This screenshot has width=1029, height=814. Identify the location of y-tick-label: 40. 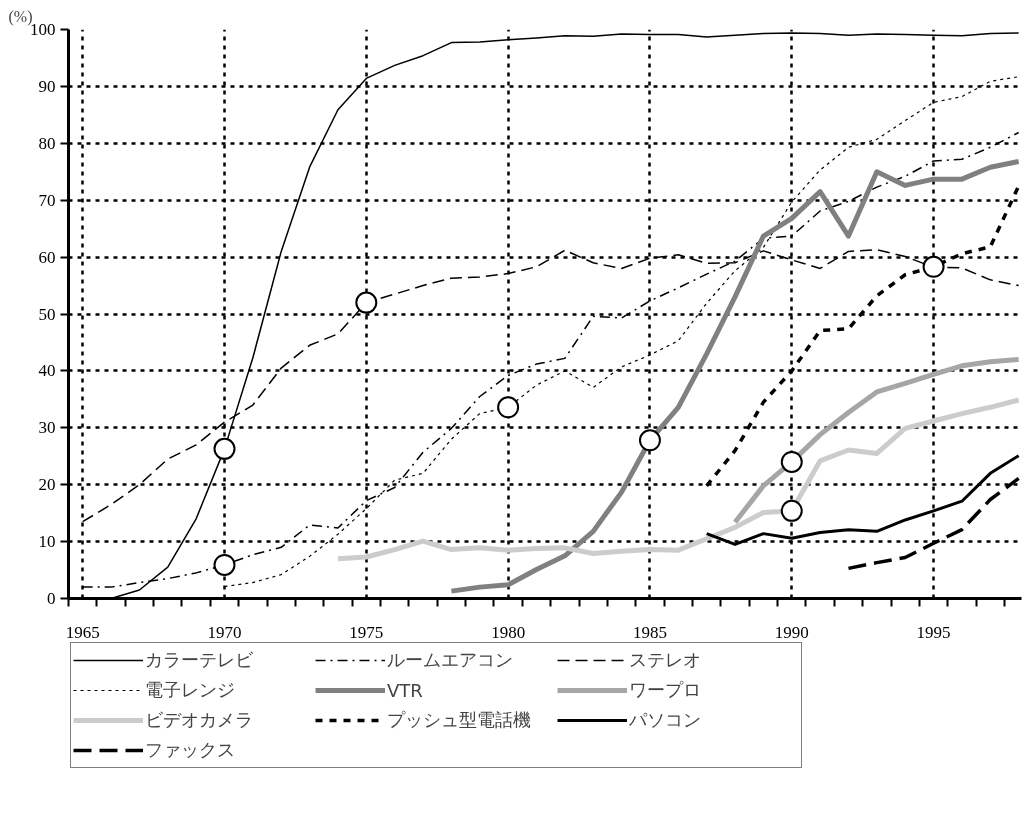
(47, 371).